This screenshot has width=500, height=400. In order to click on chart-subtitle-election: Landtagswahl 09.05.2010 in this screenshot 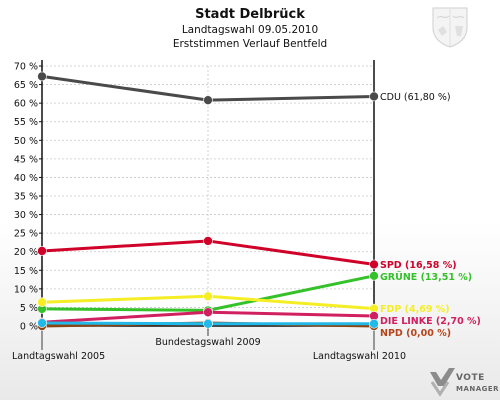, I will do `click(250, 30)`.